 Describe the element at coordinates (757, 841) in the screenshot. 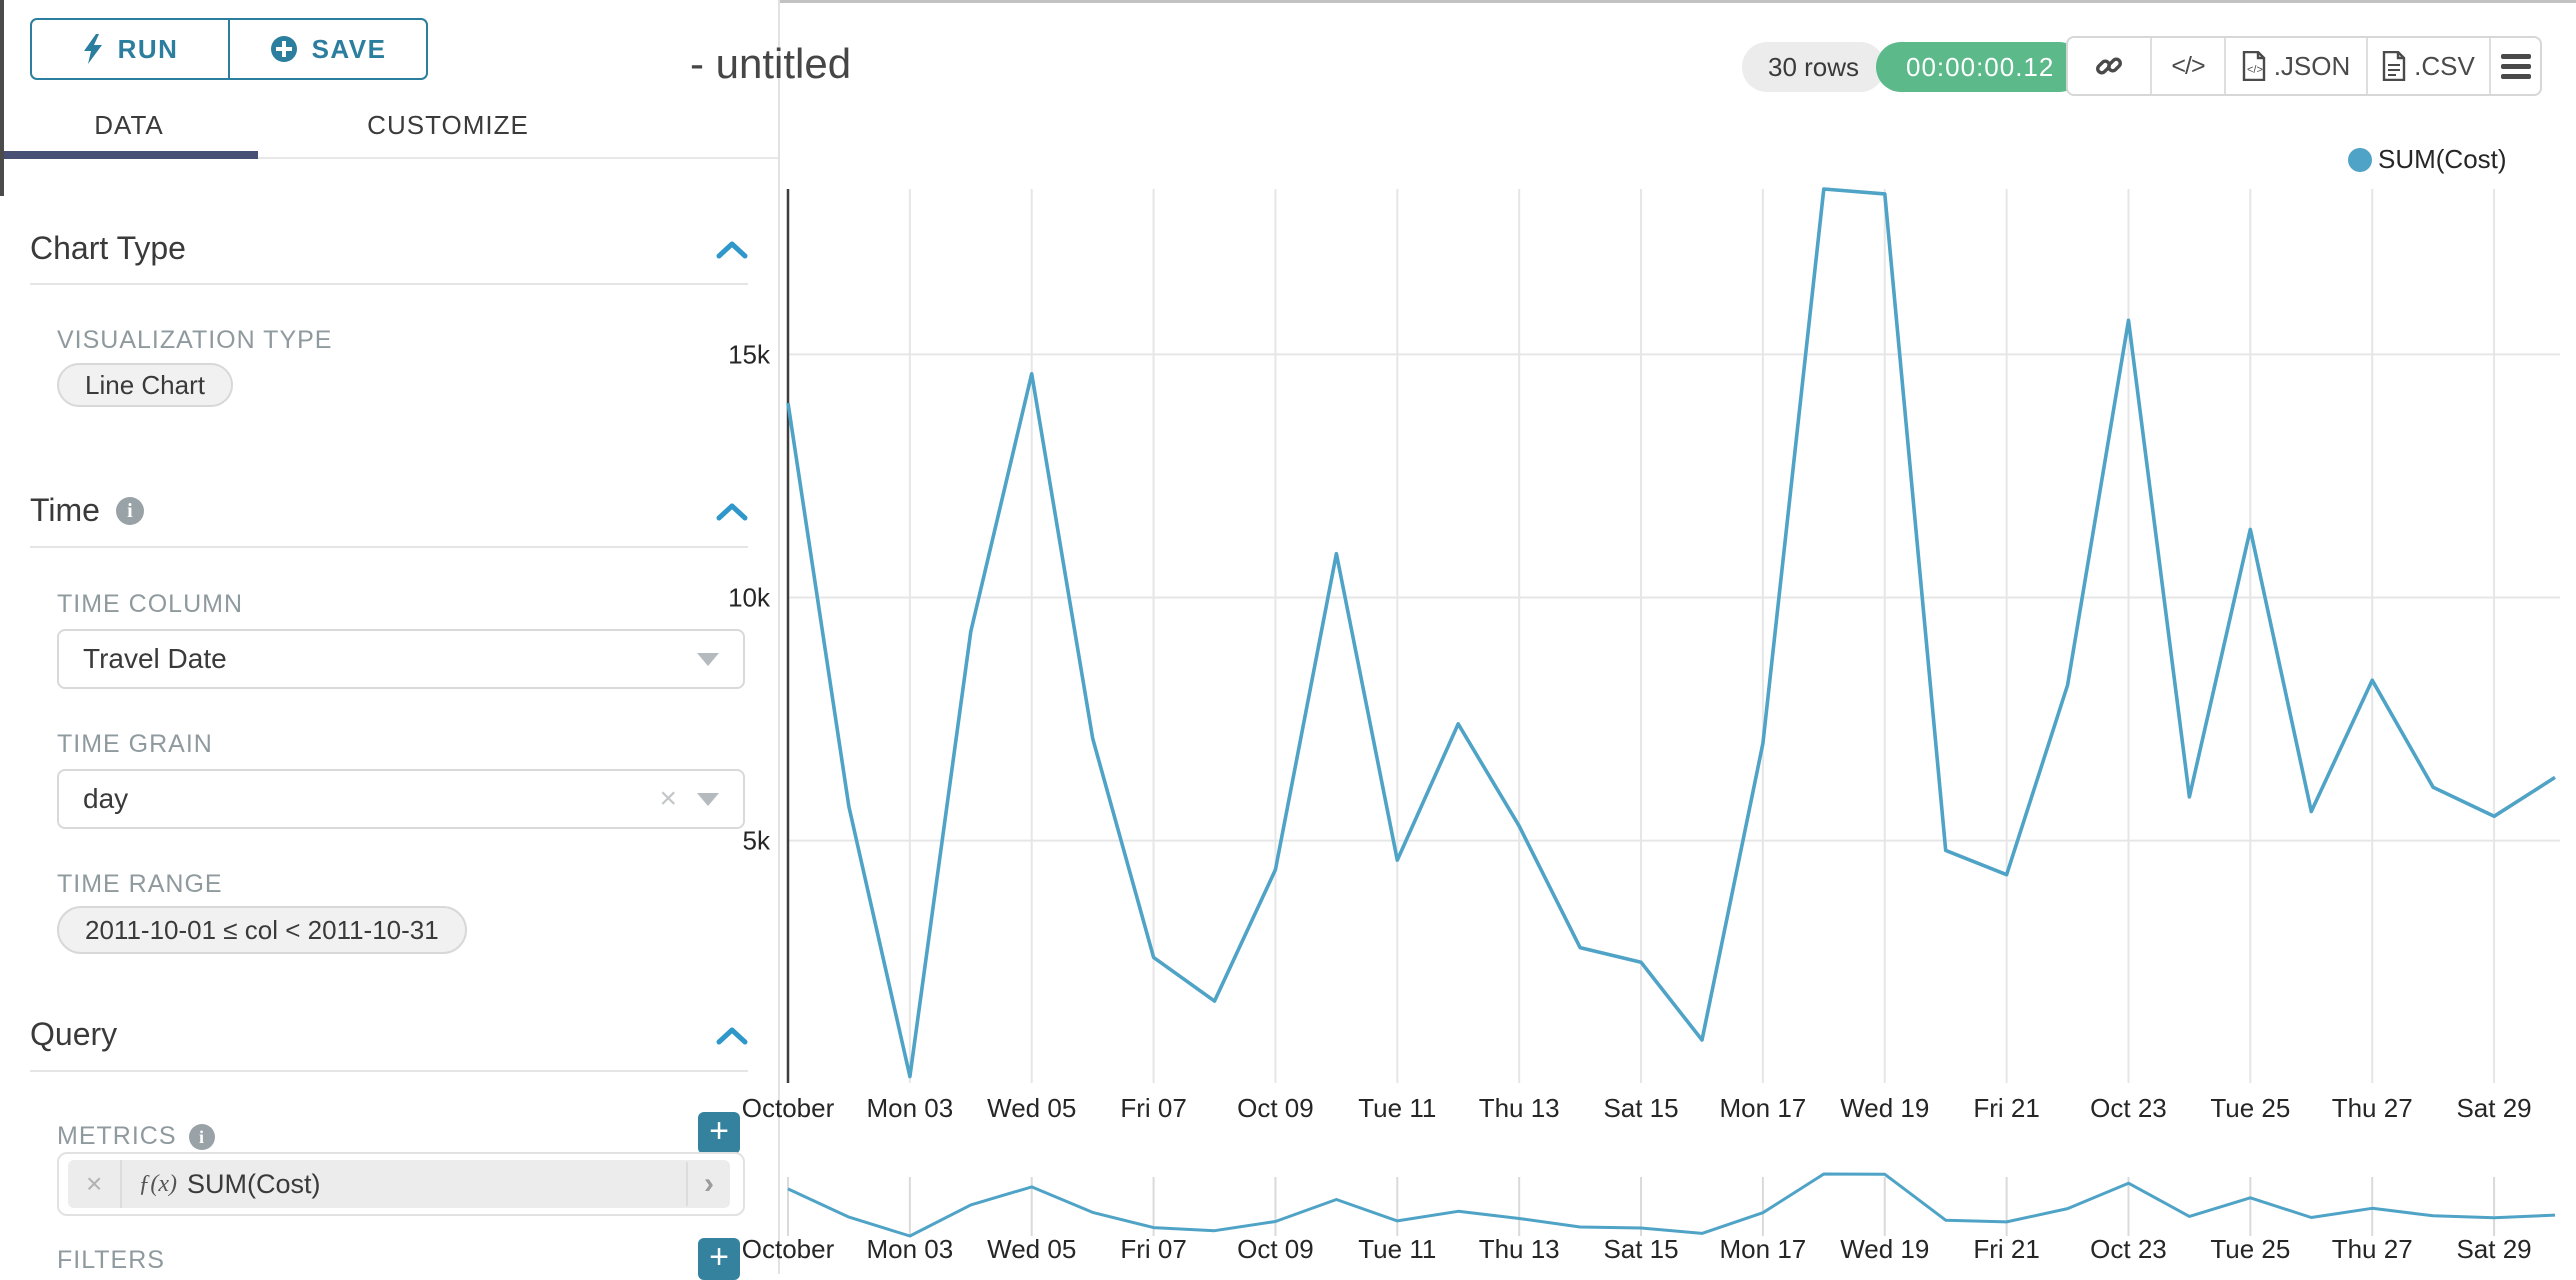

I see `y-axis-tick-label: 5k` at that location.